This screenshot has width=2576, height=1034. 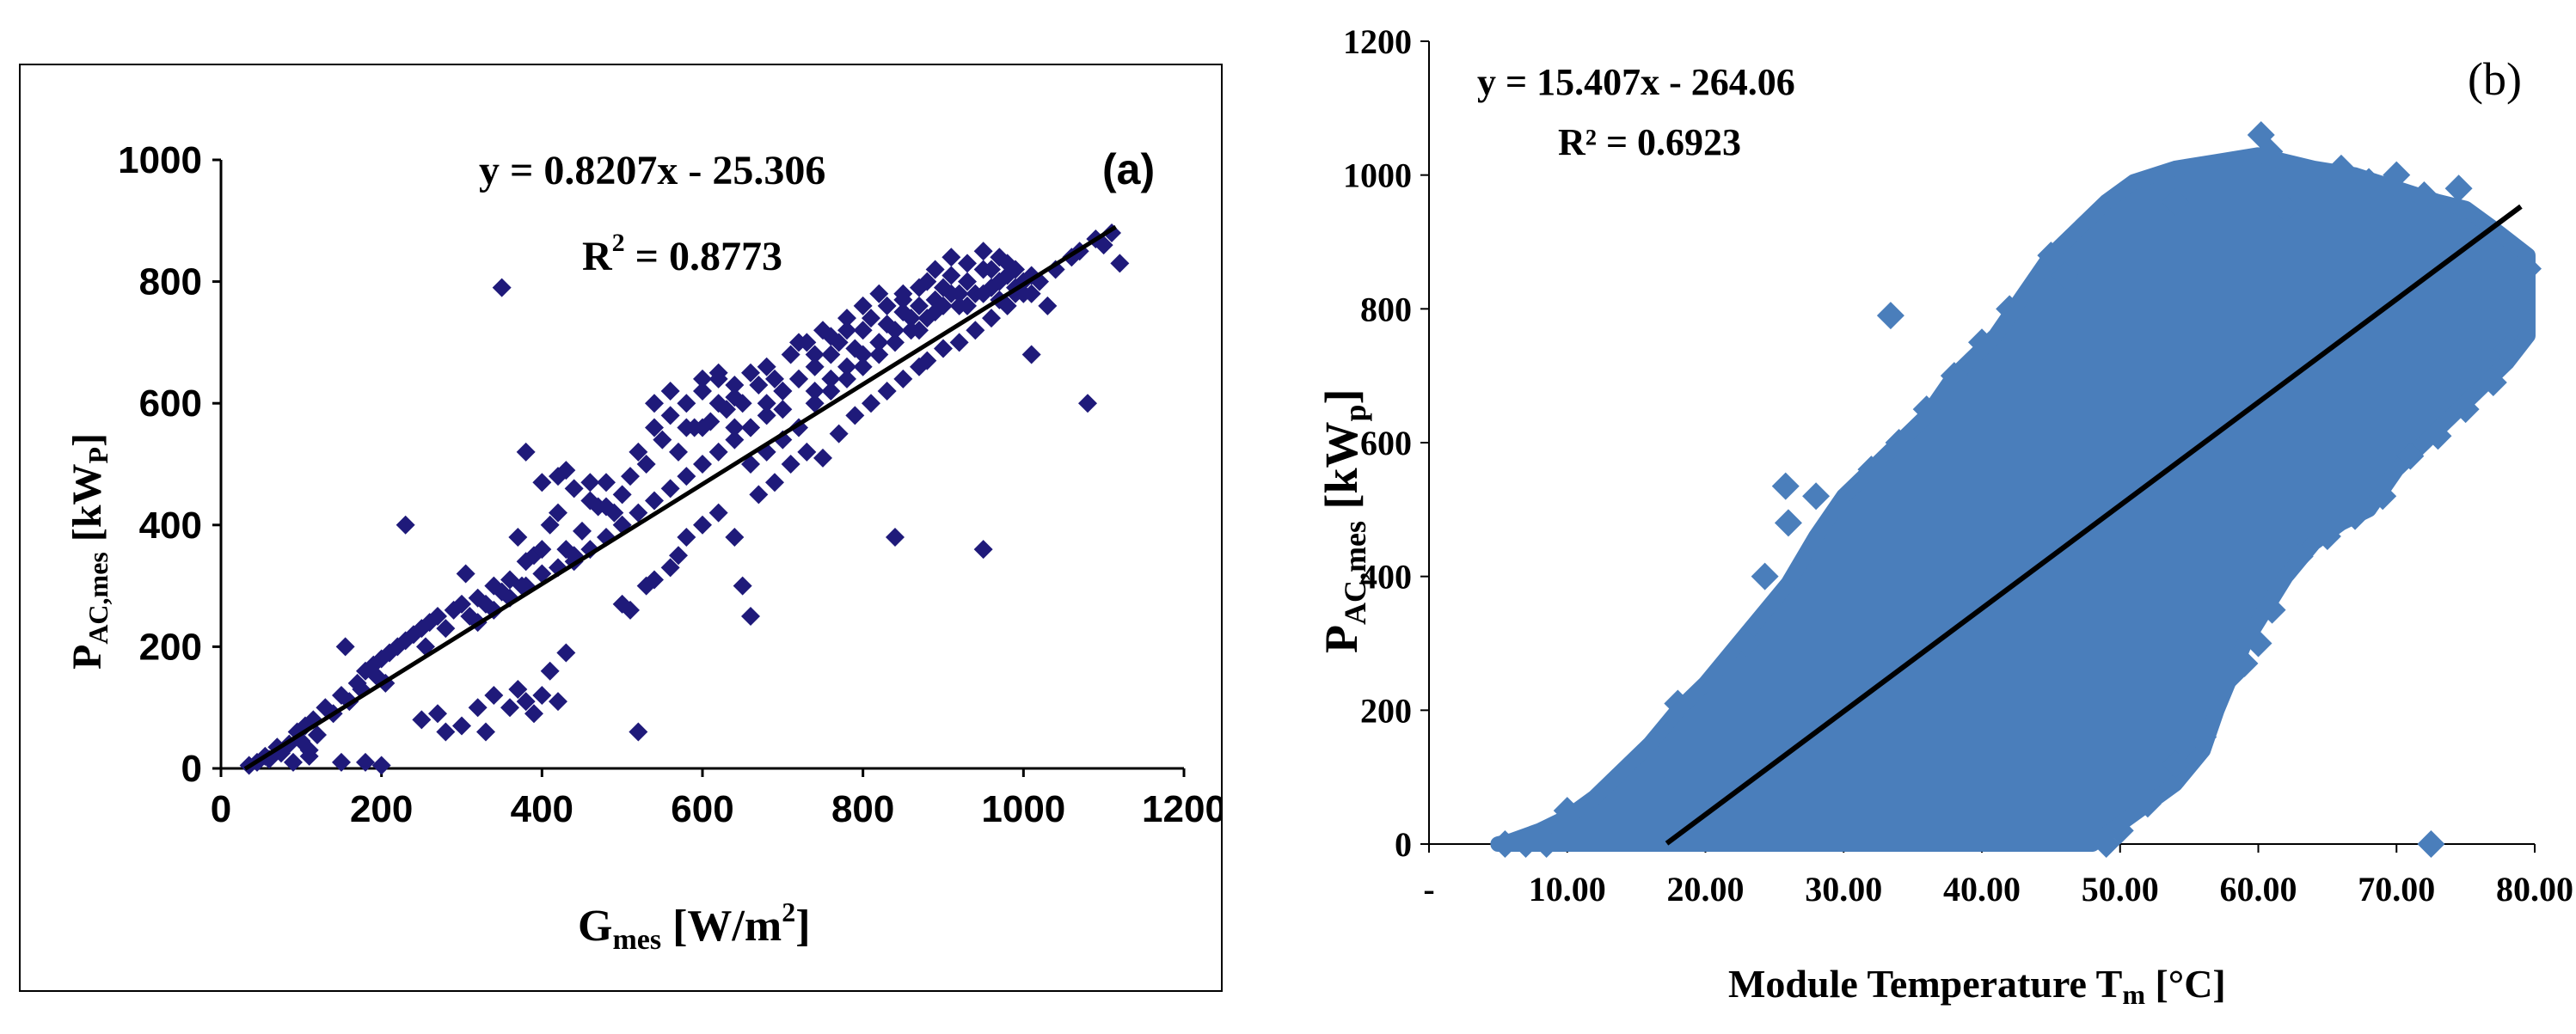 What do you see at coordinates (1386, 710) in the screenshot?
I see `chart-b-ytick-label: 200` at bounding box center [1386, 710].